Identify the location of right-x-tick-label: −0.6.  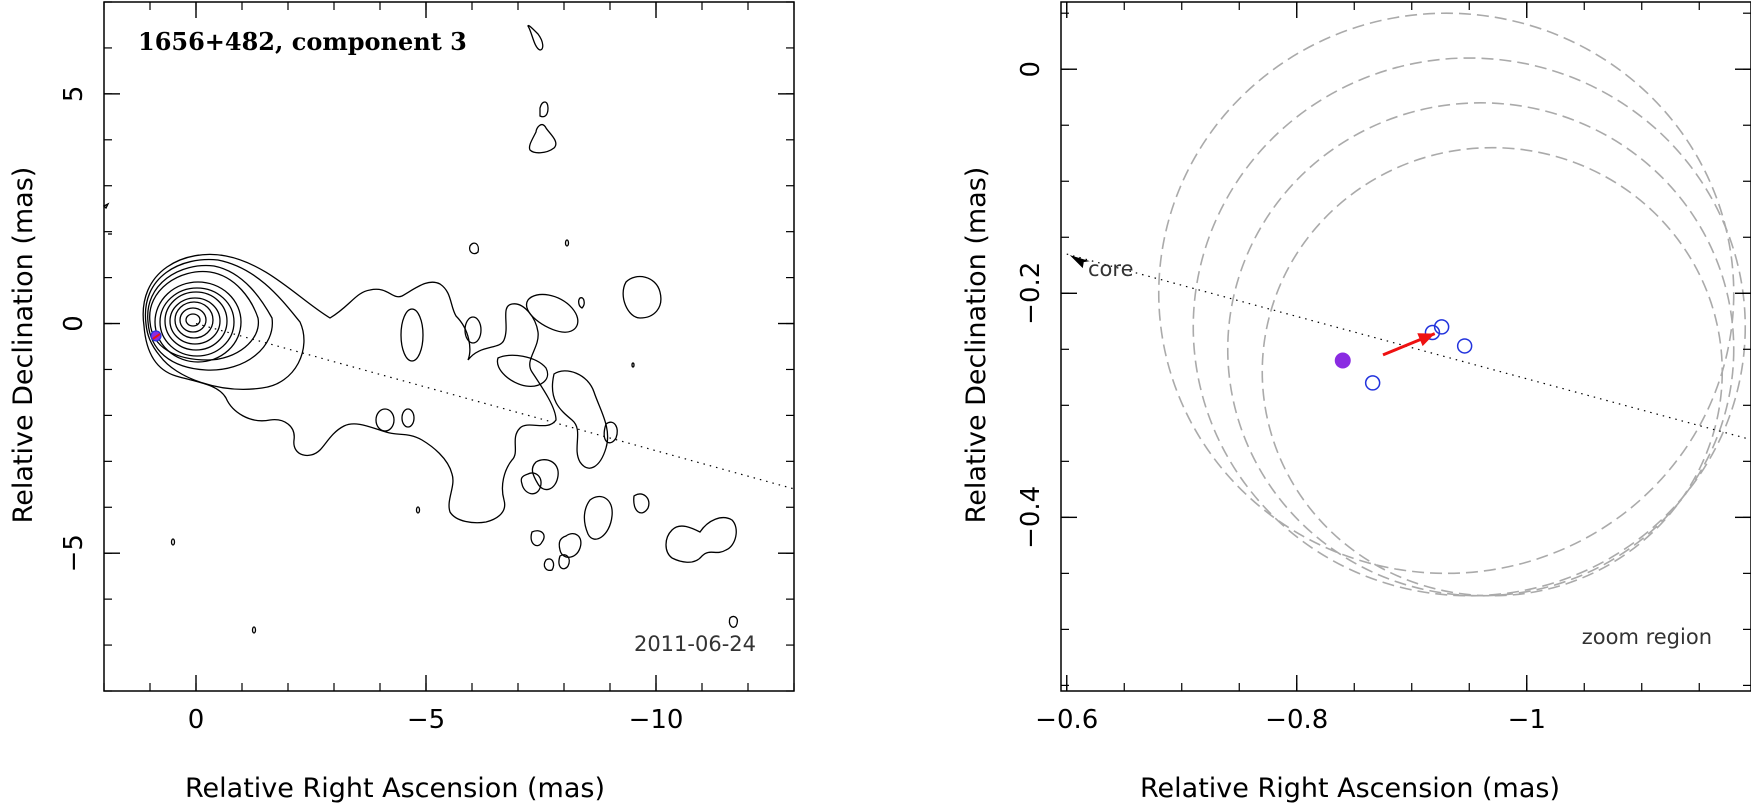
(1066, 720).